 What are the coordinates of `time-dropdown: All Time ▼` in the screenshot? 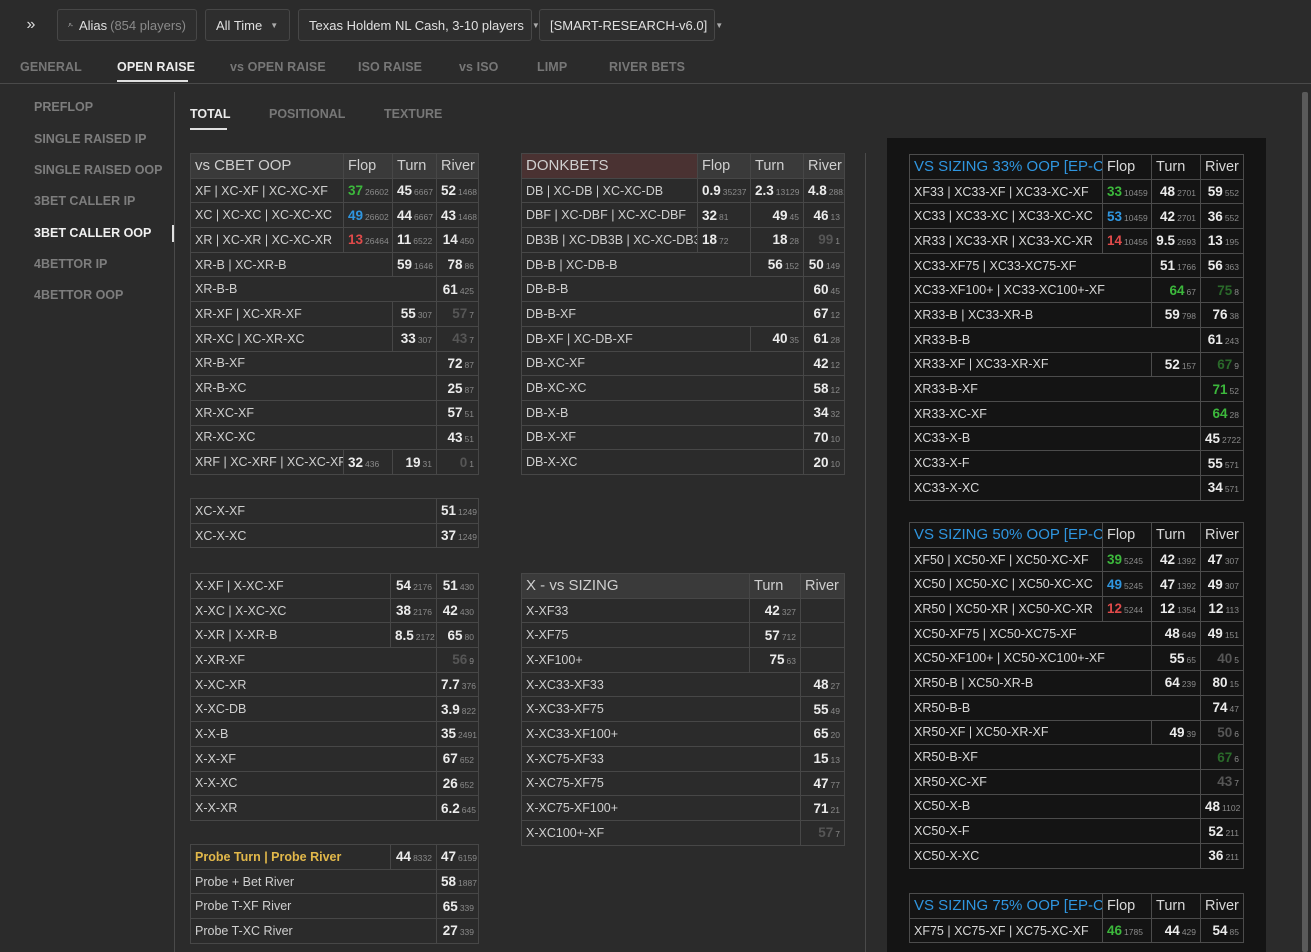 It's located at (247, 25).